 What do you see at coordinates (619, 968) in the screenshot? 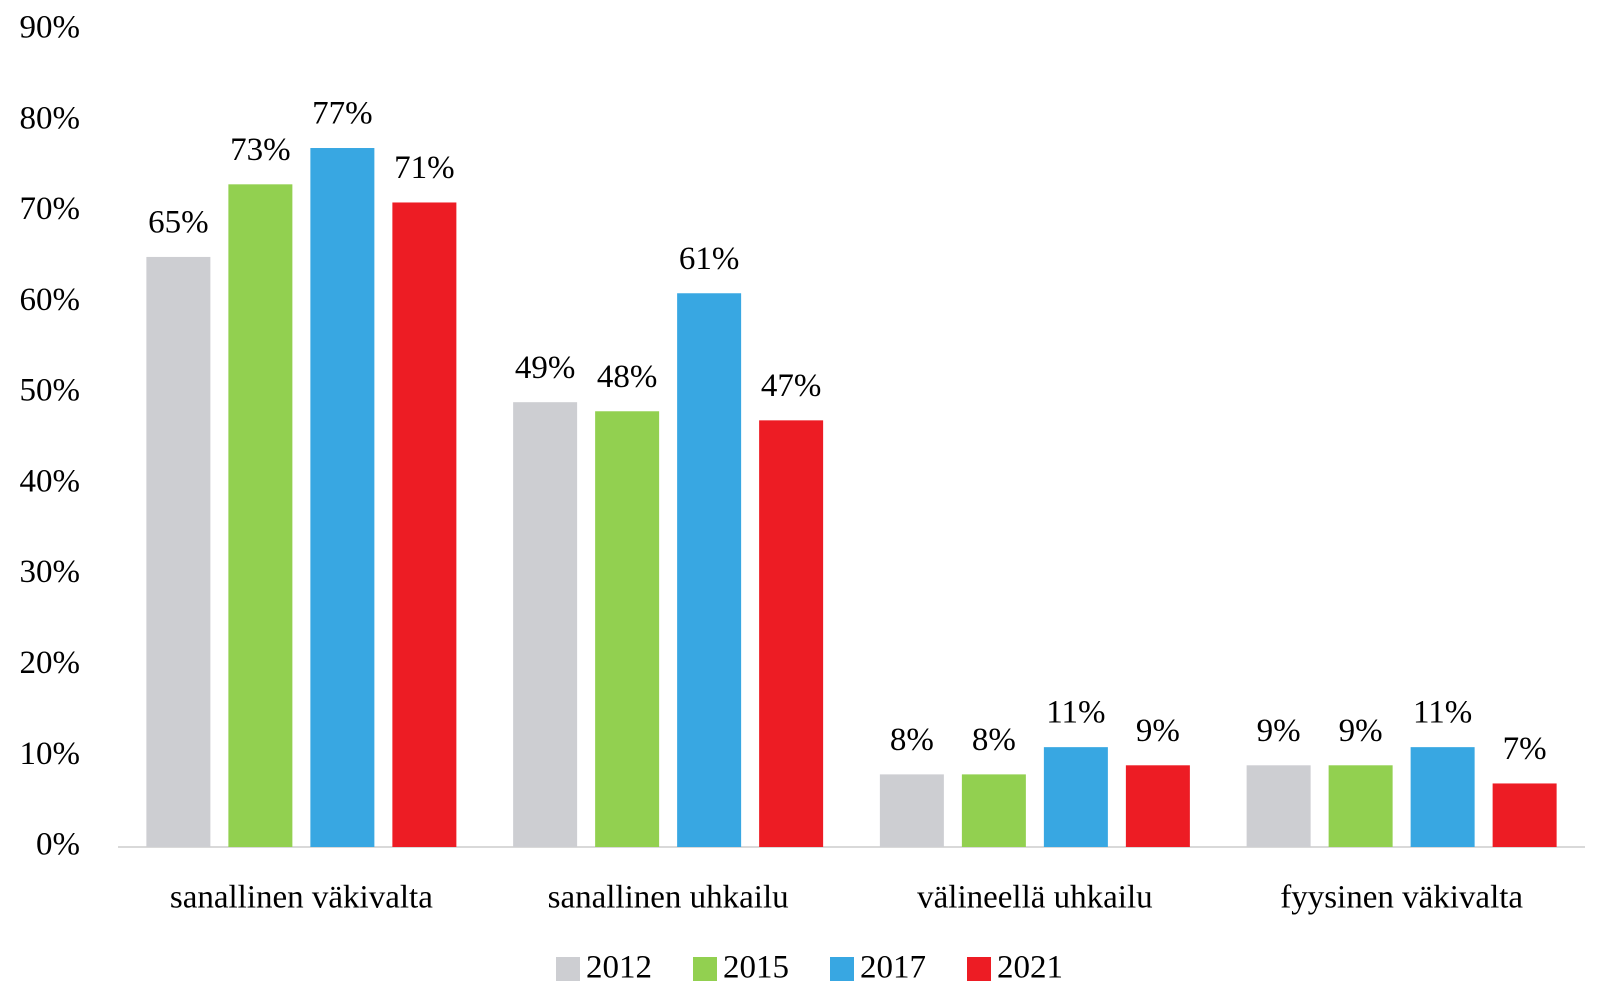
I see `legend-label: 2012` at bounding box center [619, 968].